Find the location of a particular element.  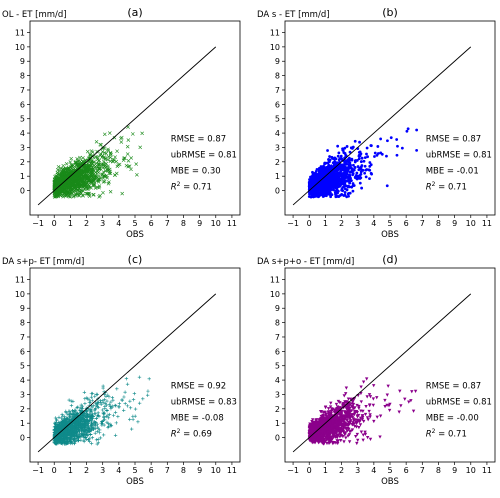

stat-annotation: RMSE = 0.92 is located at coordinates (198, 387).